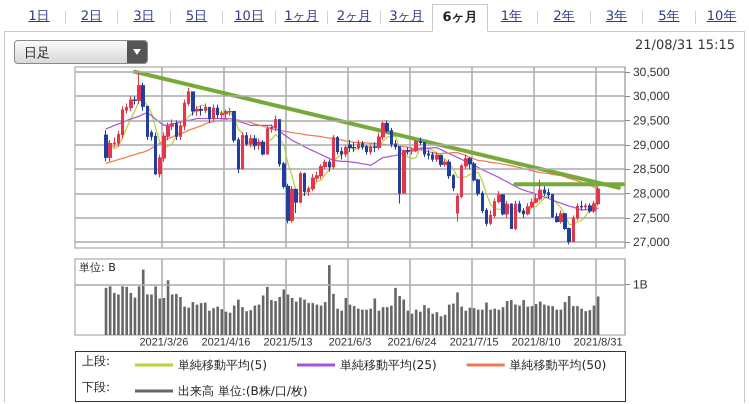 This screenshot has width=749, height=404. Describe the element at coordinates (388, 365) in the screenshot. I see `legend-label: 単純移動平均(25)` at that location.